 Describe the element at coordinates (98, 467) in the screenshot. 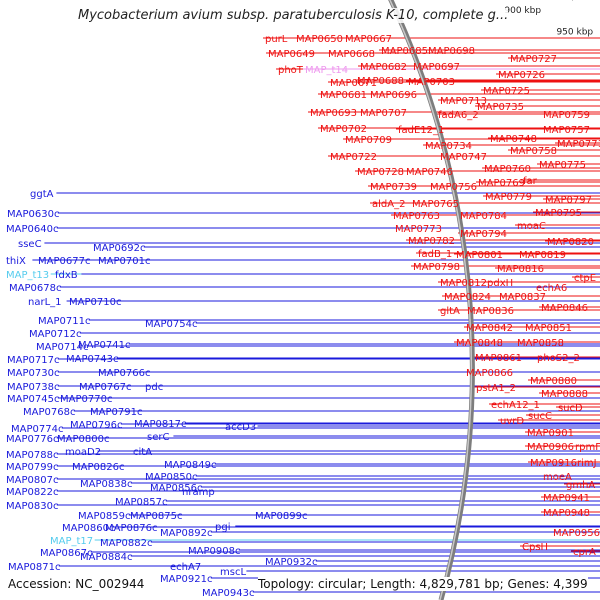

I see `gene-label: MAP0826c` at that location.